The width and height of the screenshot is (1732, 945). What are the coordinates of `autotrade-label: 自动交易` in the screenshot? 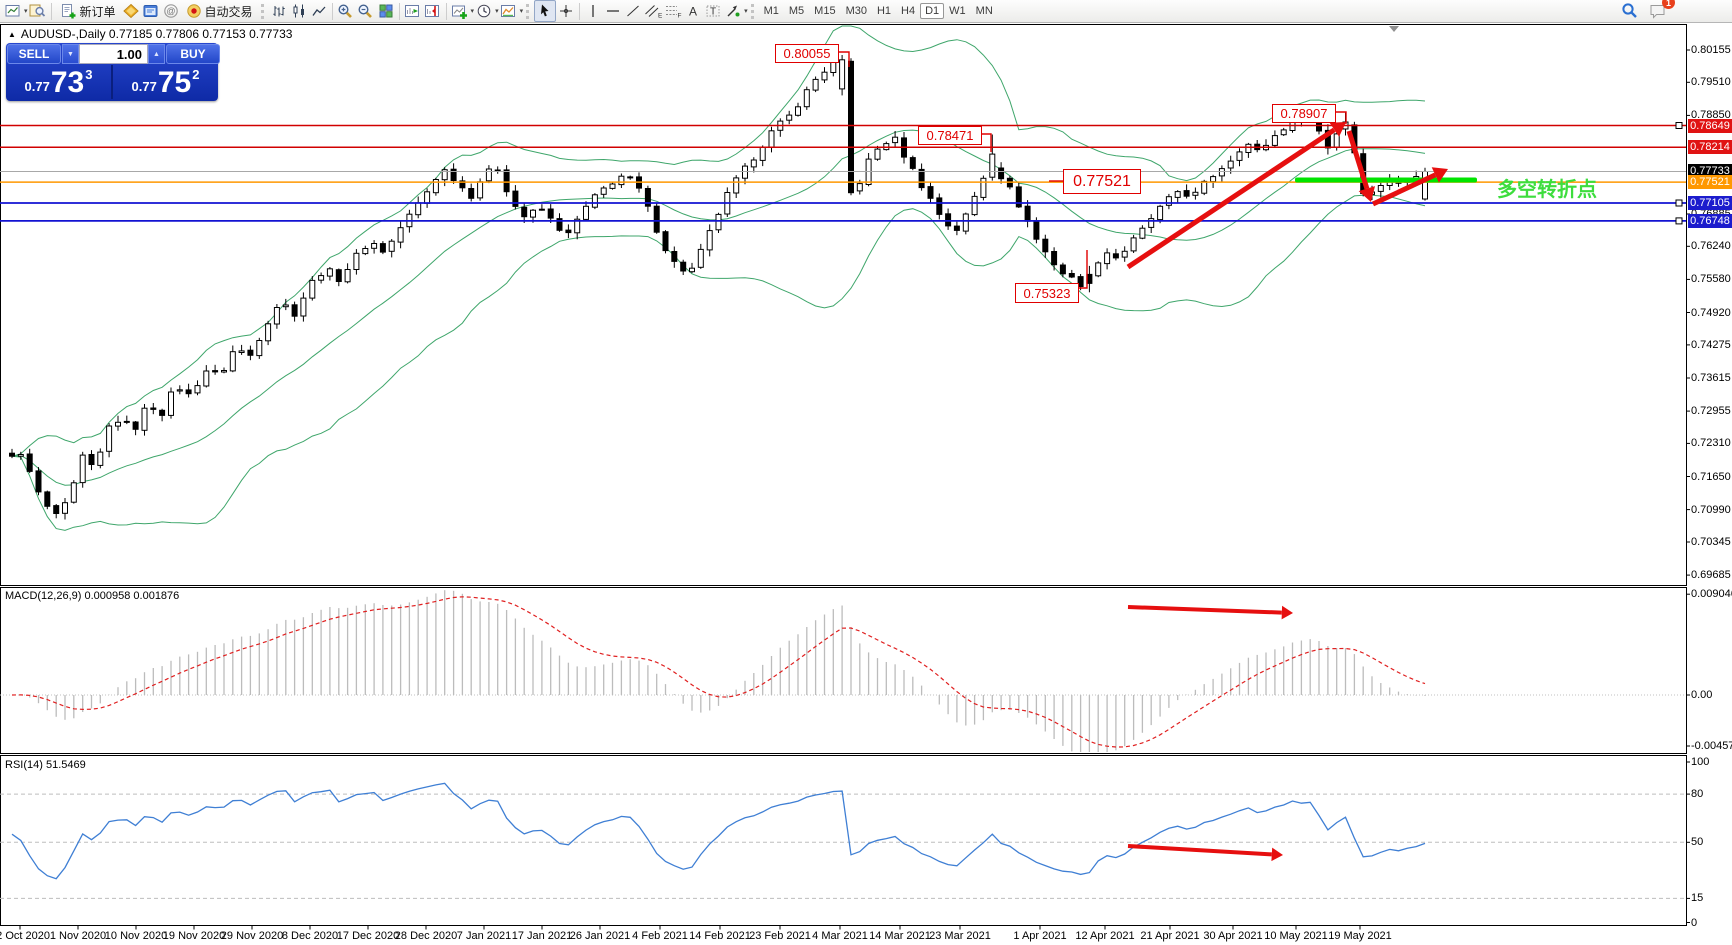 It's located at (228, 11).